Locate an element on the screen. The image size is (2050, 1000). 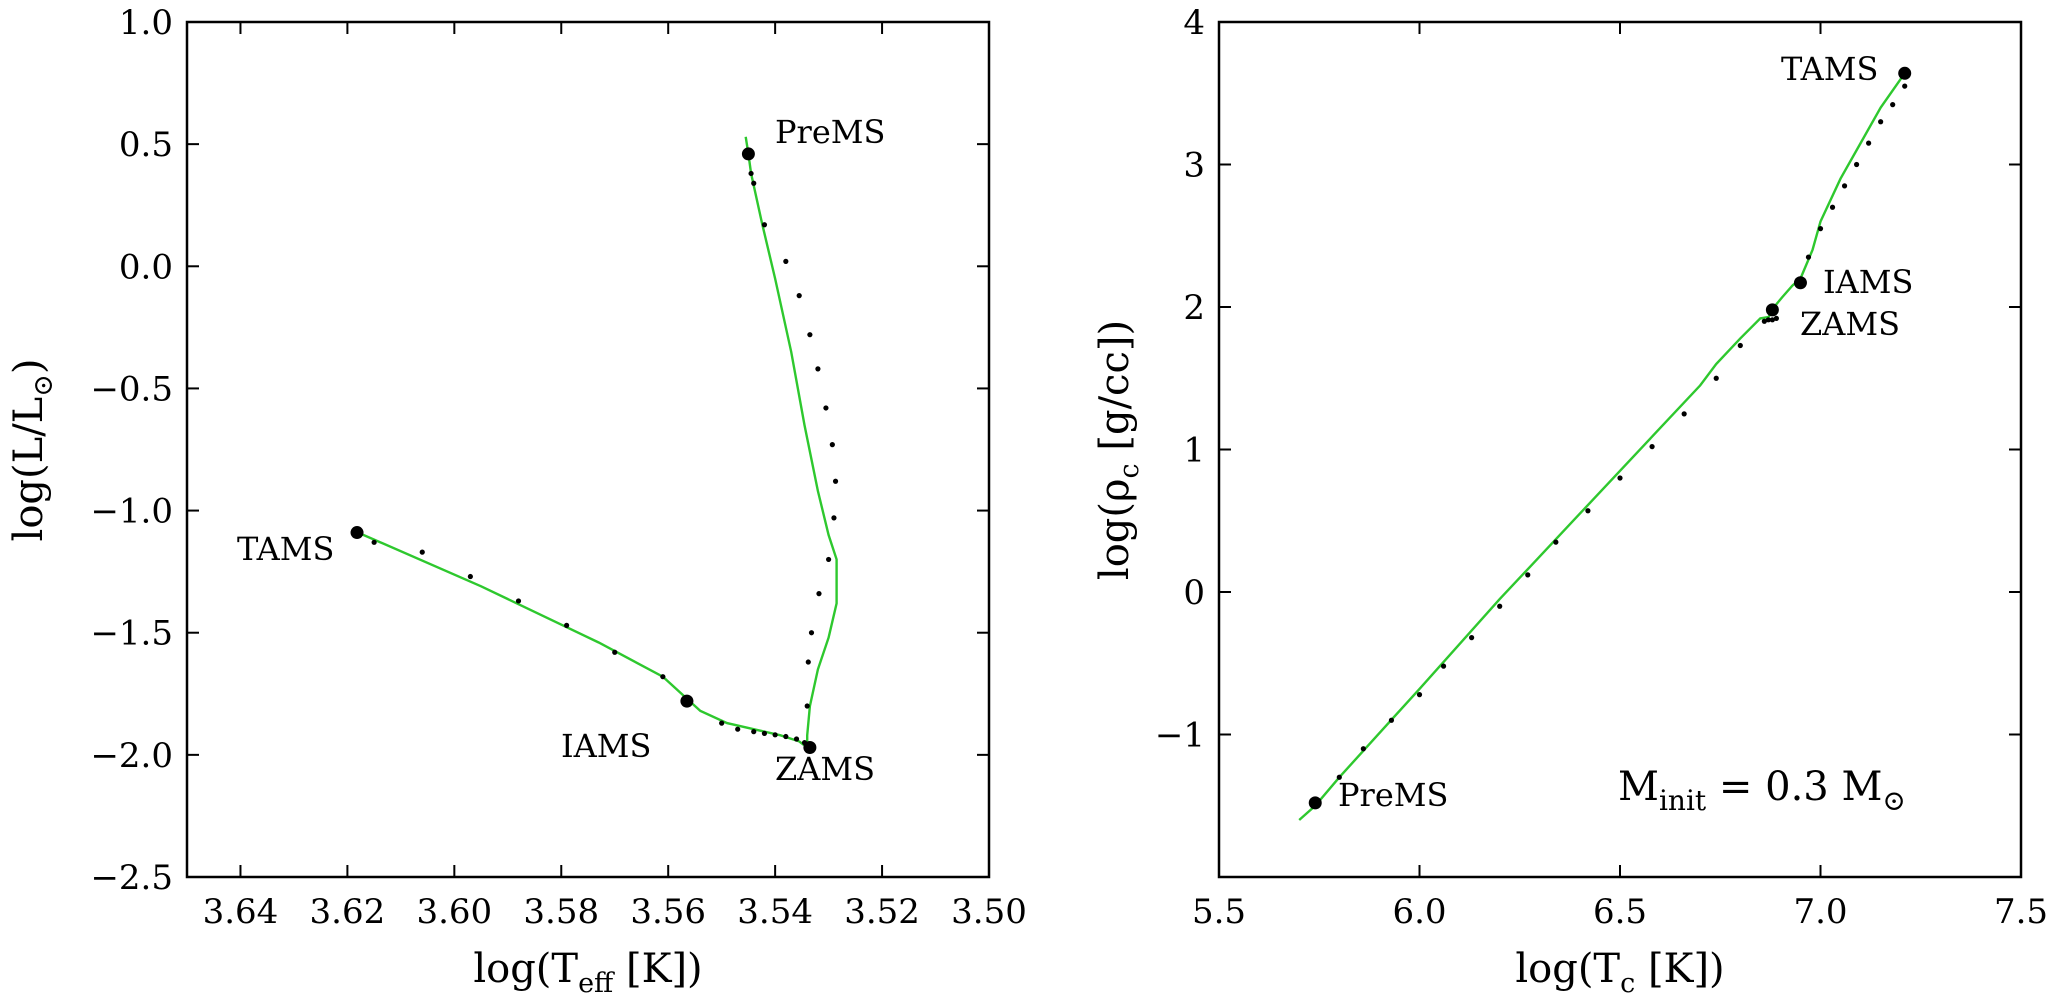
left-stage-point-zams is located at coordinates (810, 748).